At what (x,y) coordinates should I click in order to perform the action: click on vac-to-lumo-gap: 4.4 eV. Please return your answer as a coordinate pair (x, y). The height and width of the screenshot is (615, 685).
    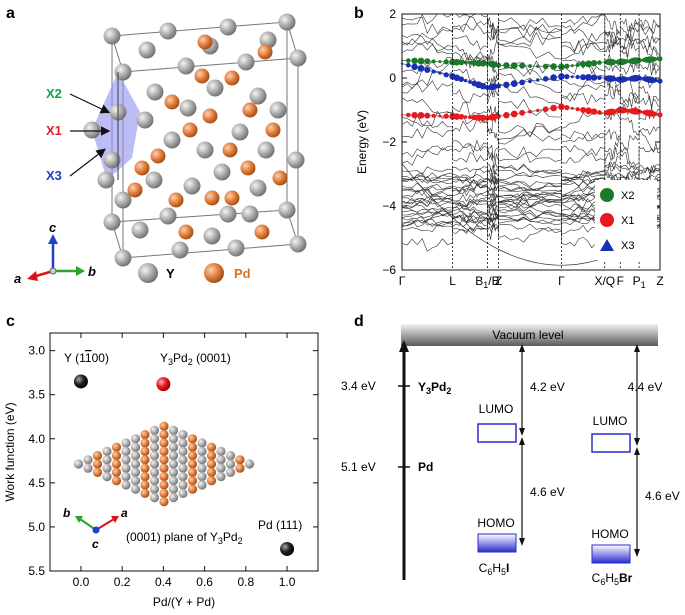
    Looking at the image, I should click on (645, 387).